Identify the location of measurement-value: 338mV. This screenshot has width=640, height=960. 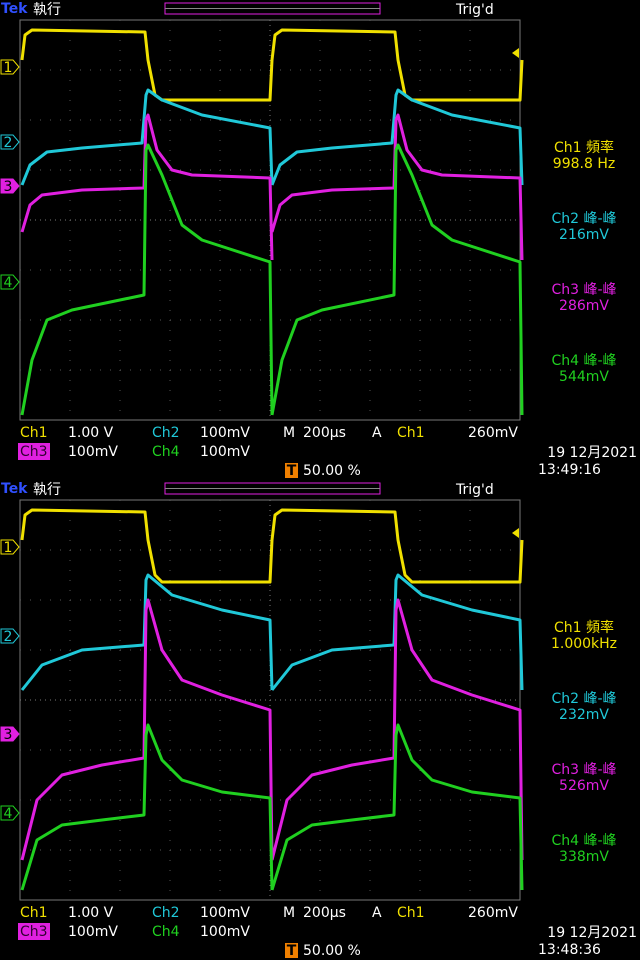
(584, 857).